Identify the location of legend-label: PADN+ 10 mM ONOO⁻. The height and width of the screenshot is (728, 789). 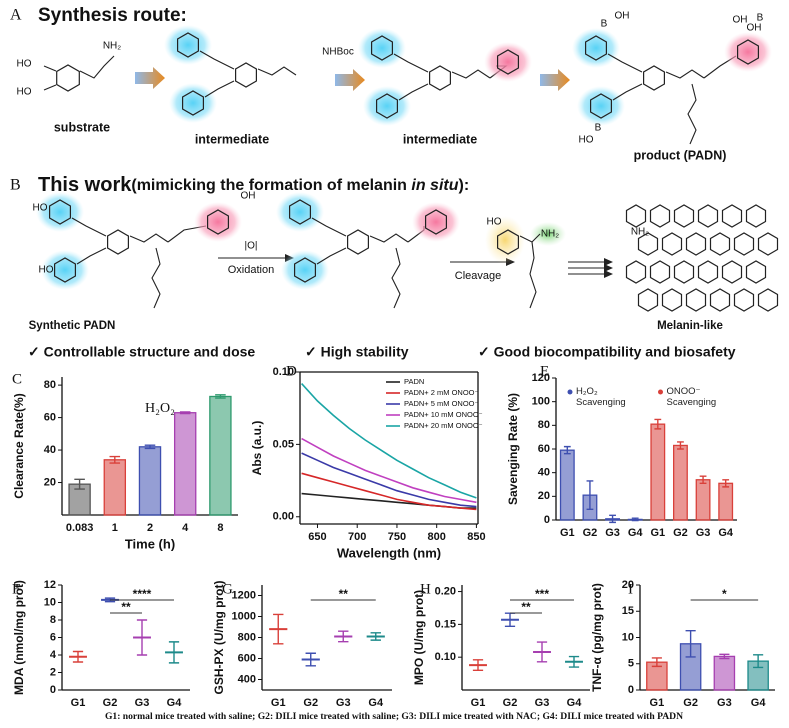
(443, 414).